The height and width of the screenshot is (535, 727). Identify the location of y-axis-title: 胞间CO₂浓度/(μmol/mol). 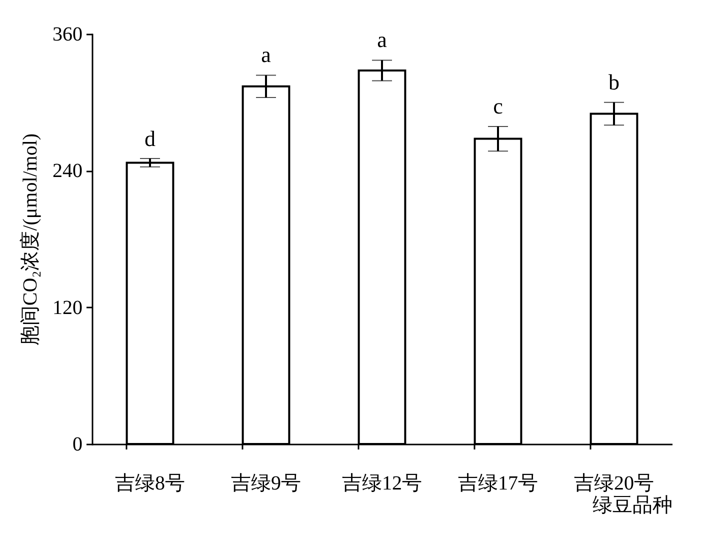
(31, 239).